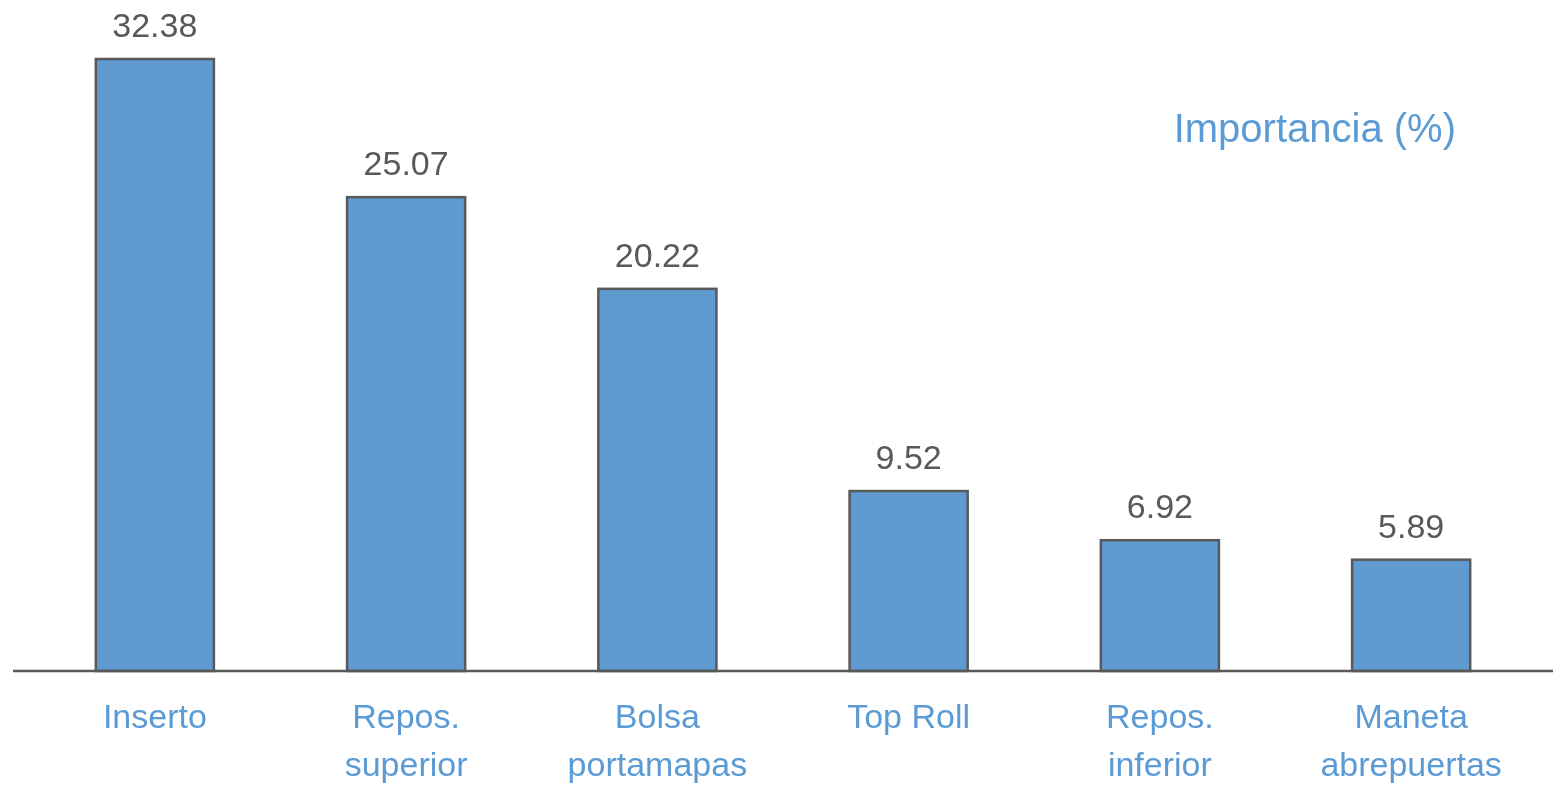 Image resolution: width=1556 pixels, height=785 pixels. Describe the element at coordinates (154, 716) in the screenshot. I see `x-tick-label: Inserto` at that location.